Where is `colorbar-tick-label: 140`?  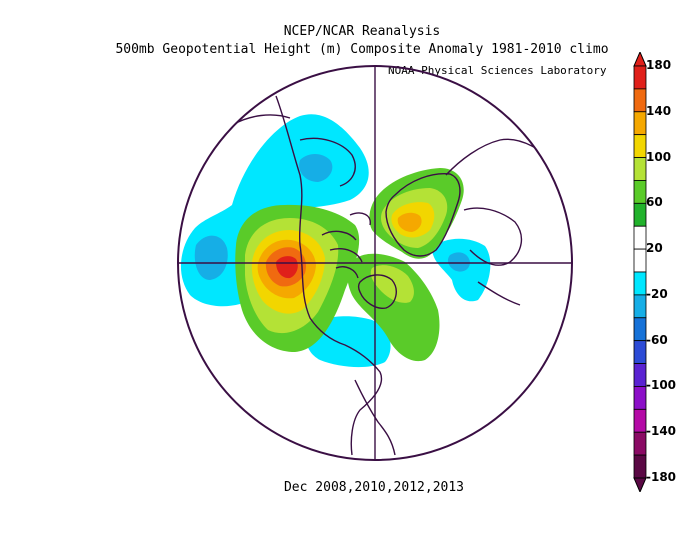 colorbar-tick-label: 140 is located at coordinates (659, 110).